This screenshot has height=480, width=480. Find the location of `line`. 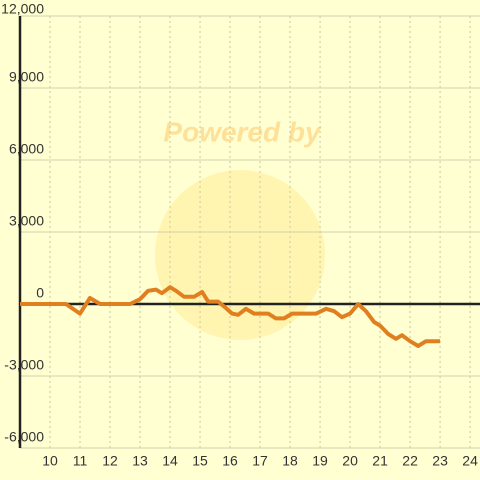

line is located at coordinates (230, 316).